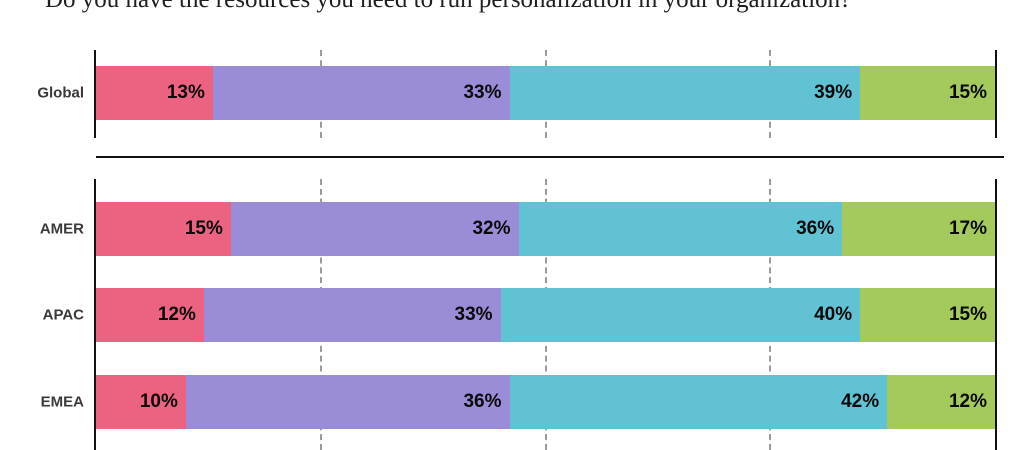 This screenshot has height=450, width=1024. What do you see at coordinates (833, 92) in the screenshot?
I see `segment-value-label: 39%` at bounding box center [833, 92].